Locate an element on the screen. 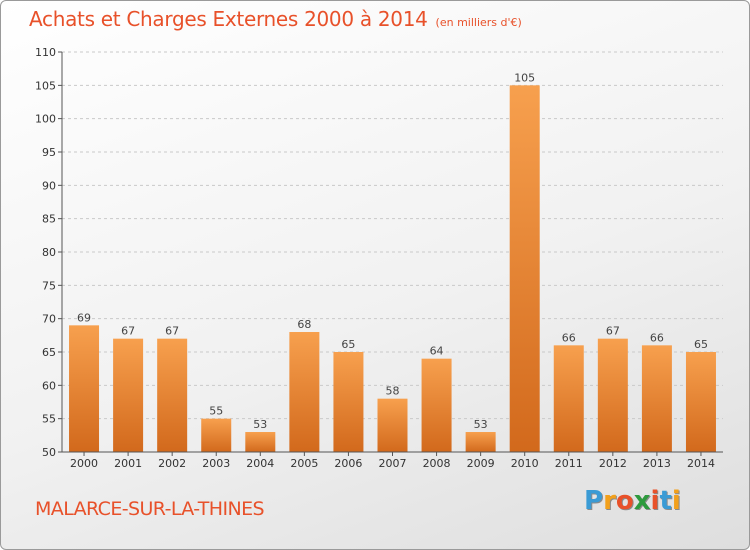 The width and height of the screenshot is (750, 550). logo-letter: x is located at coordinates (642, 501).